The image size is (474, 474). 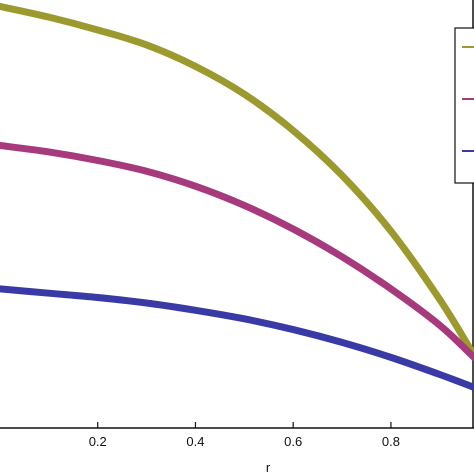 I want to click on legend-box, so click(x=464, y=105).